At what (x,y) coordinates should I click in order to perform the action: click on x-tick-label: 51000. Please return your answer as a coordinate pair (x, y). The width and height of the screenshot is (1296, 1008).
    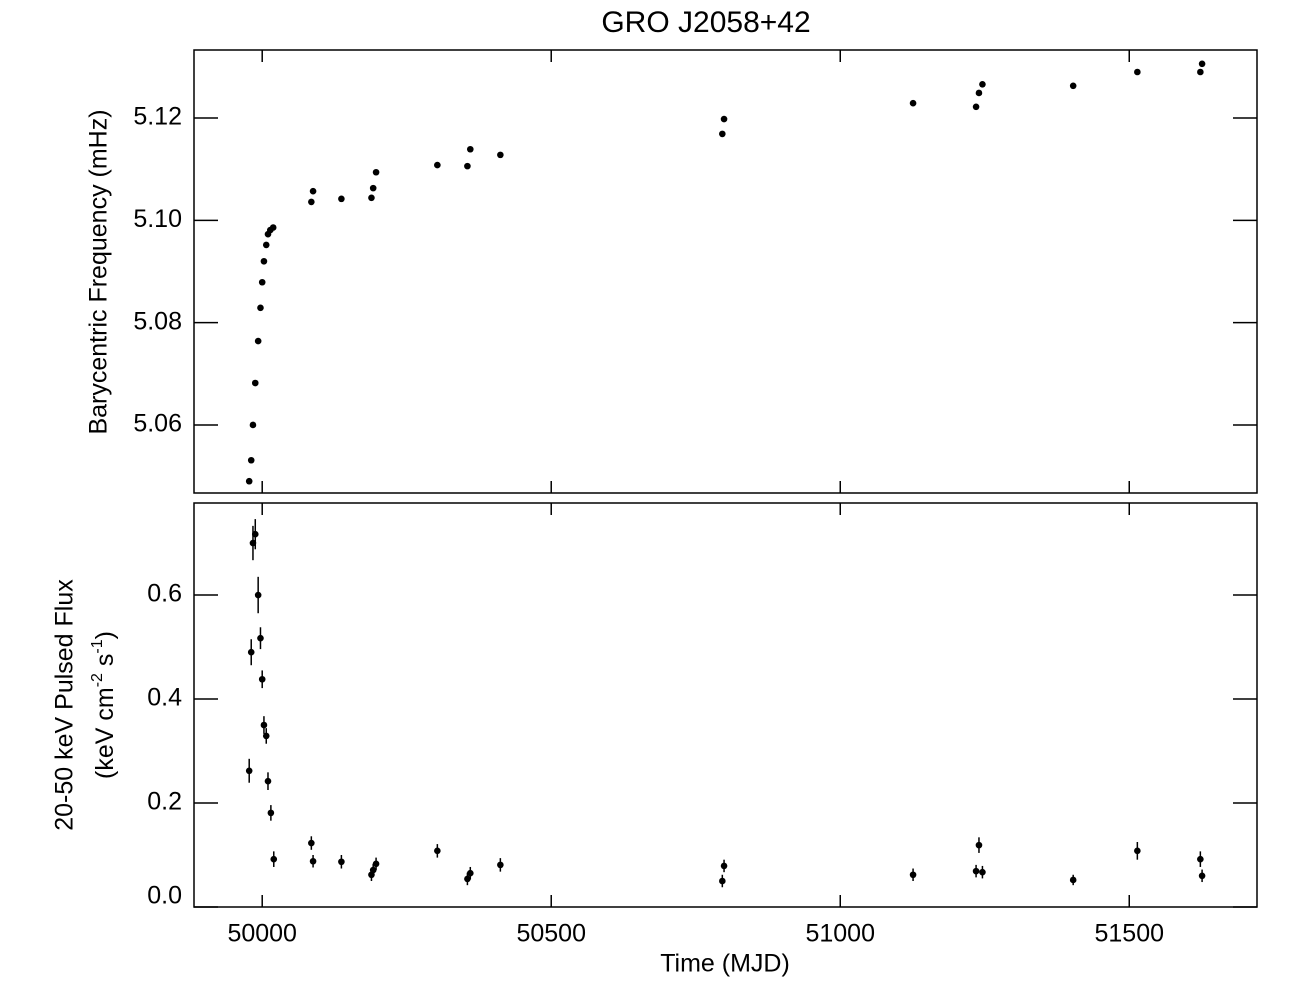
    Looking at the image, I should click on (840, 934).